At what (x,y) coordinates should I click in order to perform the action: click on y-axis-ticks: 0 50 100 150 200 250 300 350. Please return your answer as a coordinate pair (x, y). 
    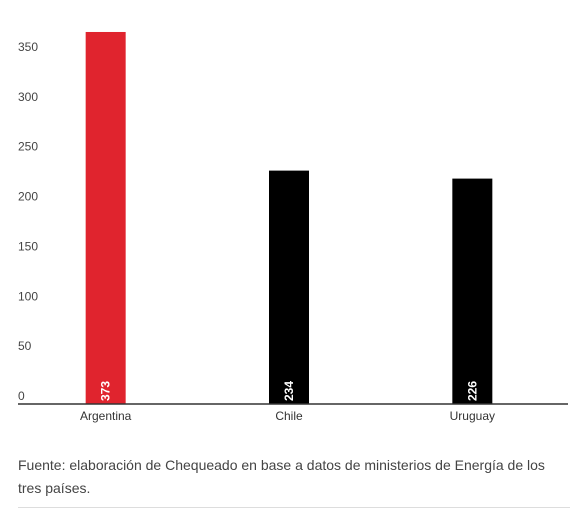
    Looking at the image, I should click on (28, 221).